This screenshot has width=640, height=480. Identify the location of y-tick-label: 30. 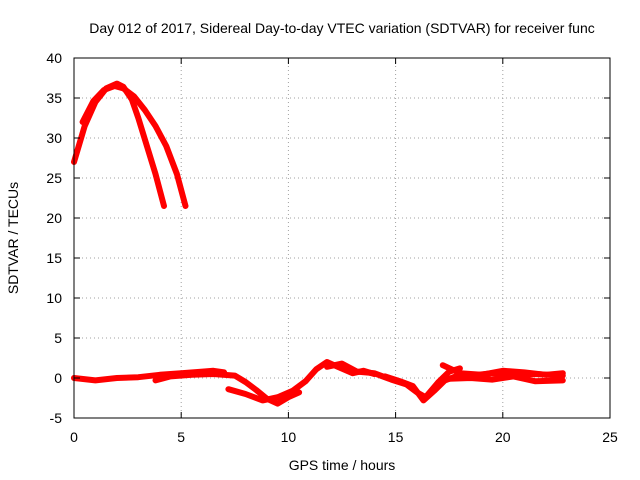
(54, 138).